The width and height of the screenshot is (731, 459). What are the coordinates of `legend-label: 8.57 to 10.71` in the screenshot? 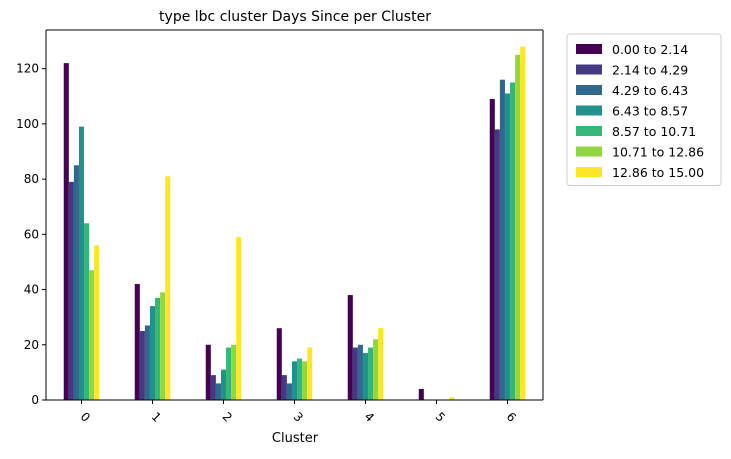 It's located at (654, 131).